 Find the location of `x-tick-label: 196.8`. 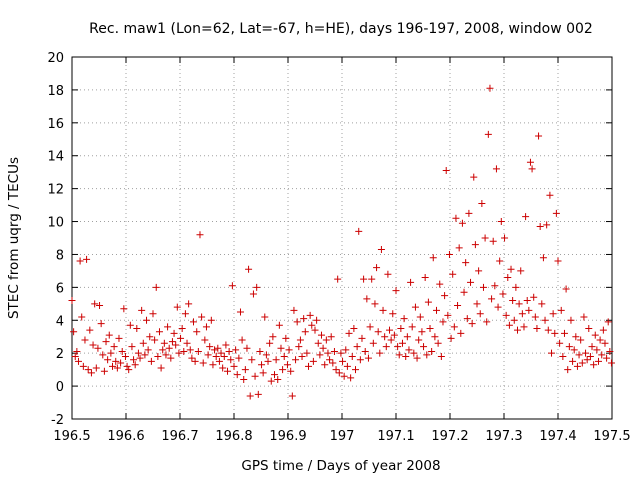

x-tick-label: 196.8 is located at coordinates (233, 436).